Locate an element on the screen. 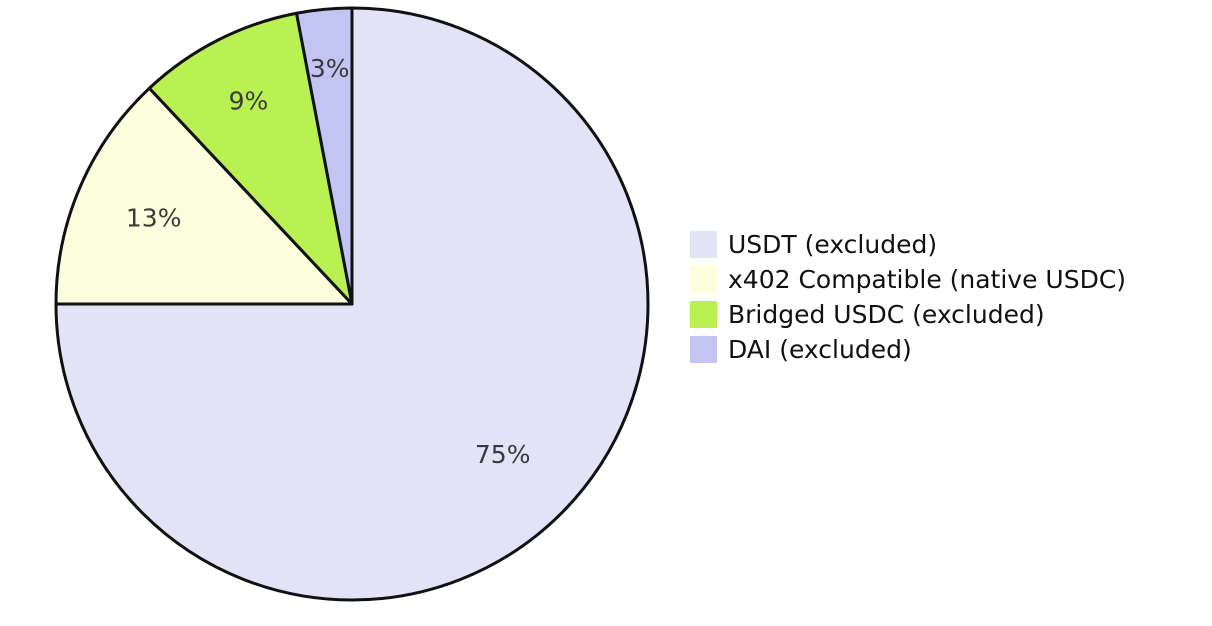 The height and width of the screenshot is (626, 1212). legend-label: DAI (excluded) is located at coordinates (820, 349).